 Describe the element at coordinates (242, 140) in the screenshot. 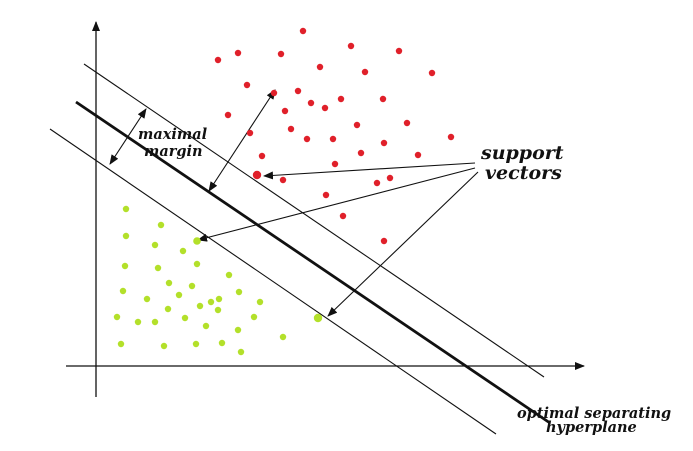

I see `margin-width-arrow` at that location.